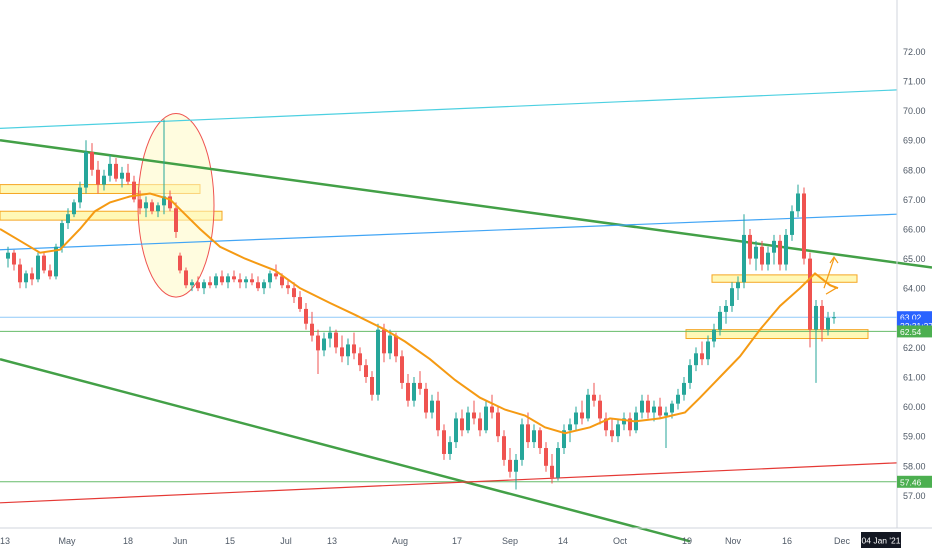  Describe the element at coordinates (687, 541) in the screenshot. I see `x-tick-label: 19` at that location.